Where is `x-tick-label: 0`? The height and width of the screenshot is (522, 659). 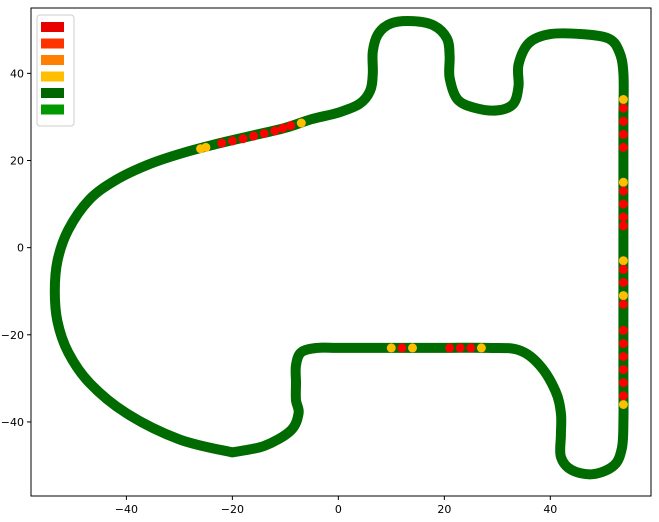
x-tick-label: 0 is located at coordinates (338, 509).